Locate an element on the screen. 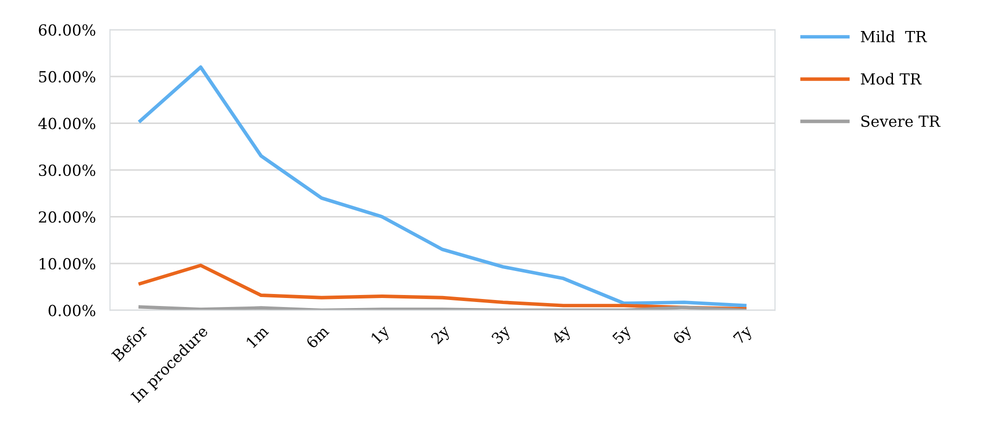 The image size is (1000, 425). y-tick-label: 0.00% is located at coordinates (72, 310).